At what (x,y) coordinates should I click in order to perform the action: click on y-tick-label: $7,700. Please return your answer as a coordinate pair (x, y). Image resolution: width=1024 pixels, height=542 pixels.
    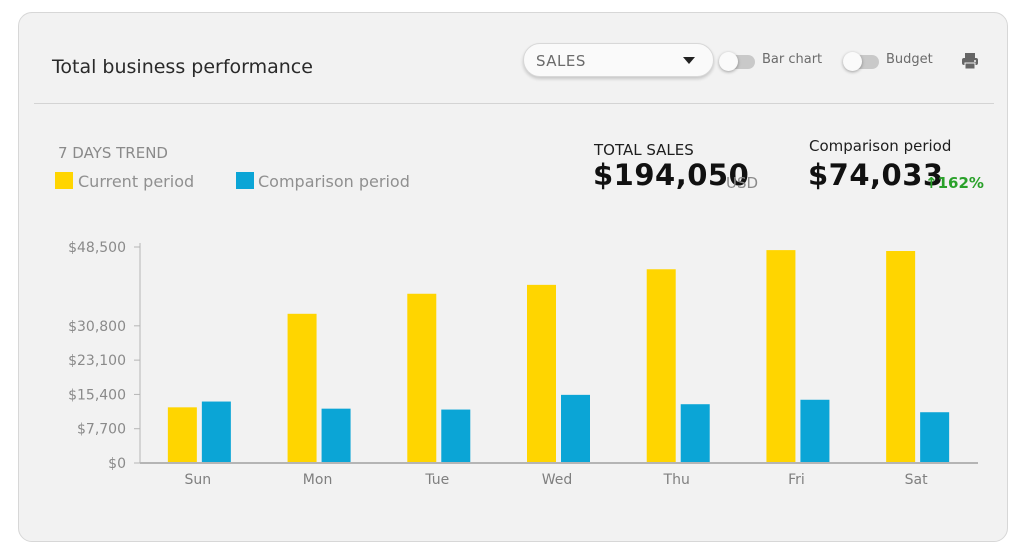
    Looking at the image, I should click on (101, 430).